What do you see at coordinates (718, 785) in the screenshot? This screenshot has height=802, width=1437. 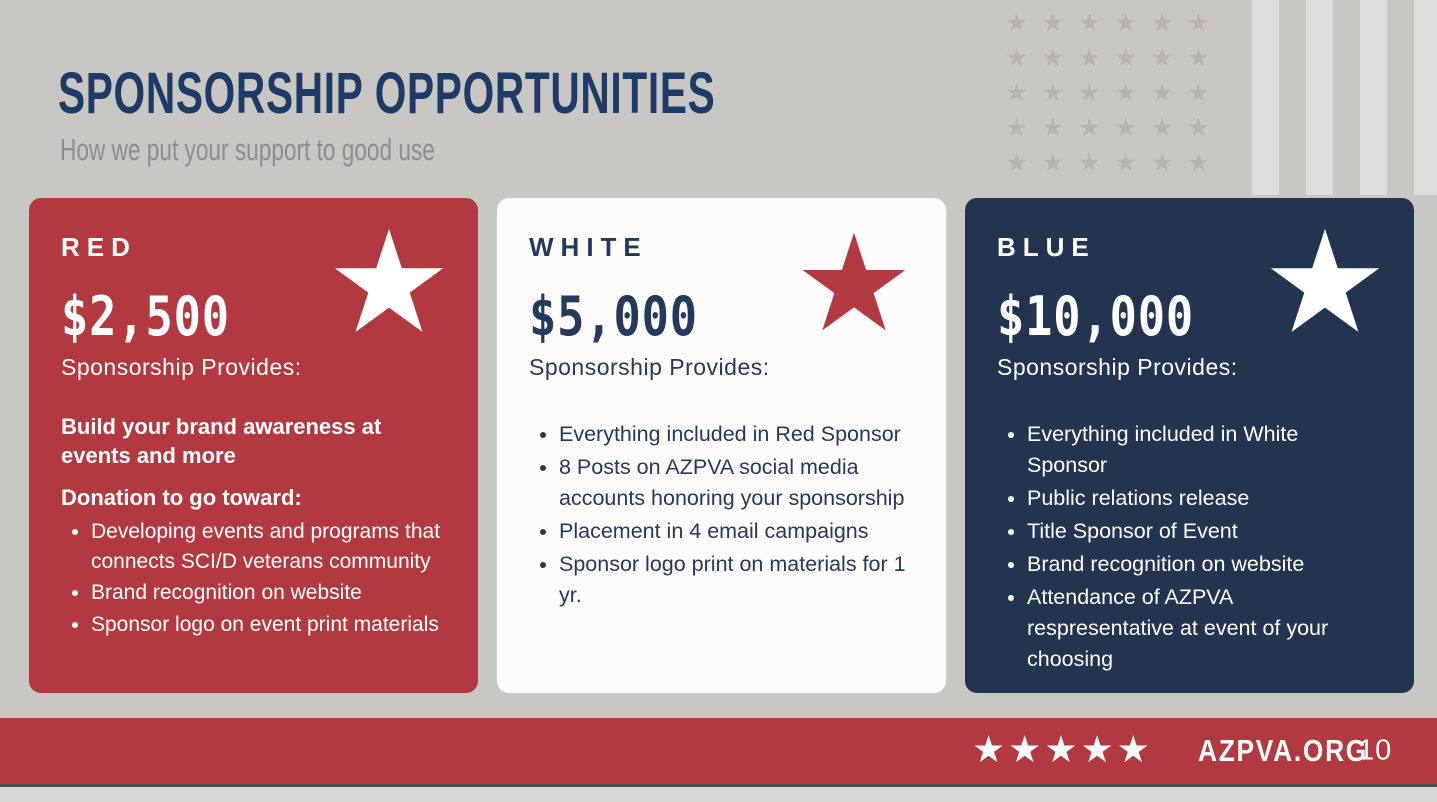 I see `footer-divider` at bounding box center [718, 785].